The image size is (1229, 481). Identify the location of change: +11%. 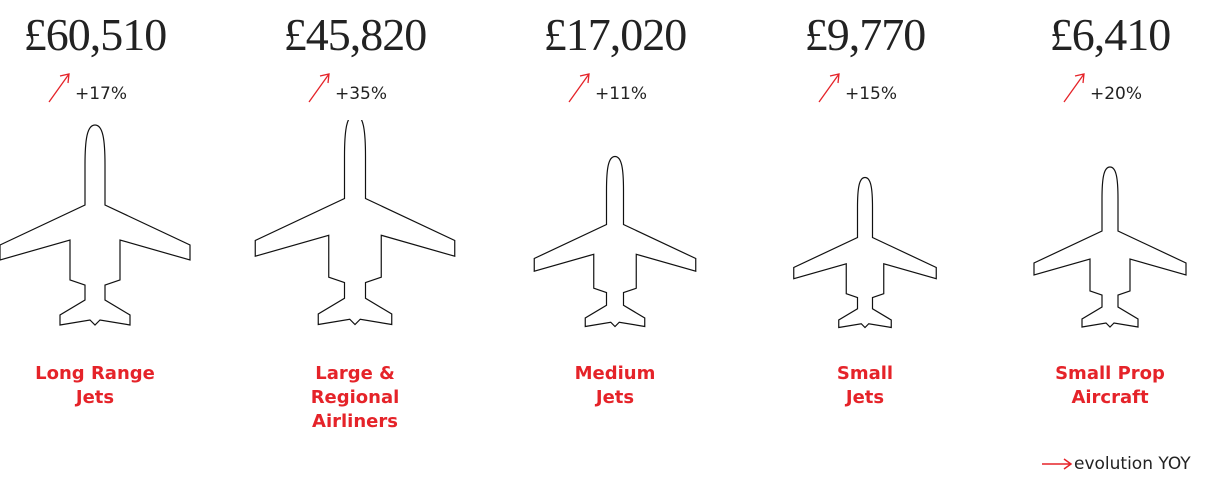
(607, 86).